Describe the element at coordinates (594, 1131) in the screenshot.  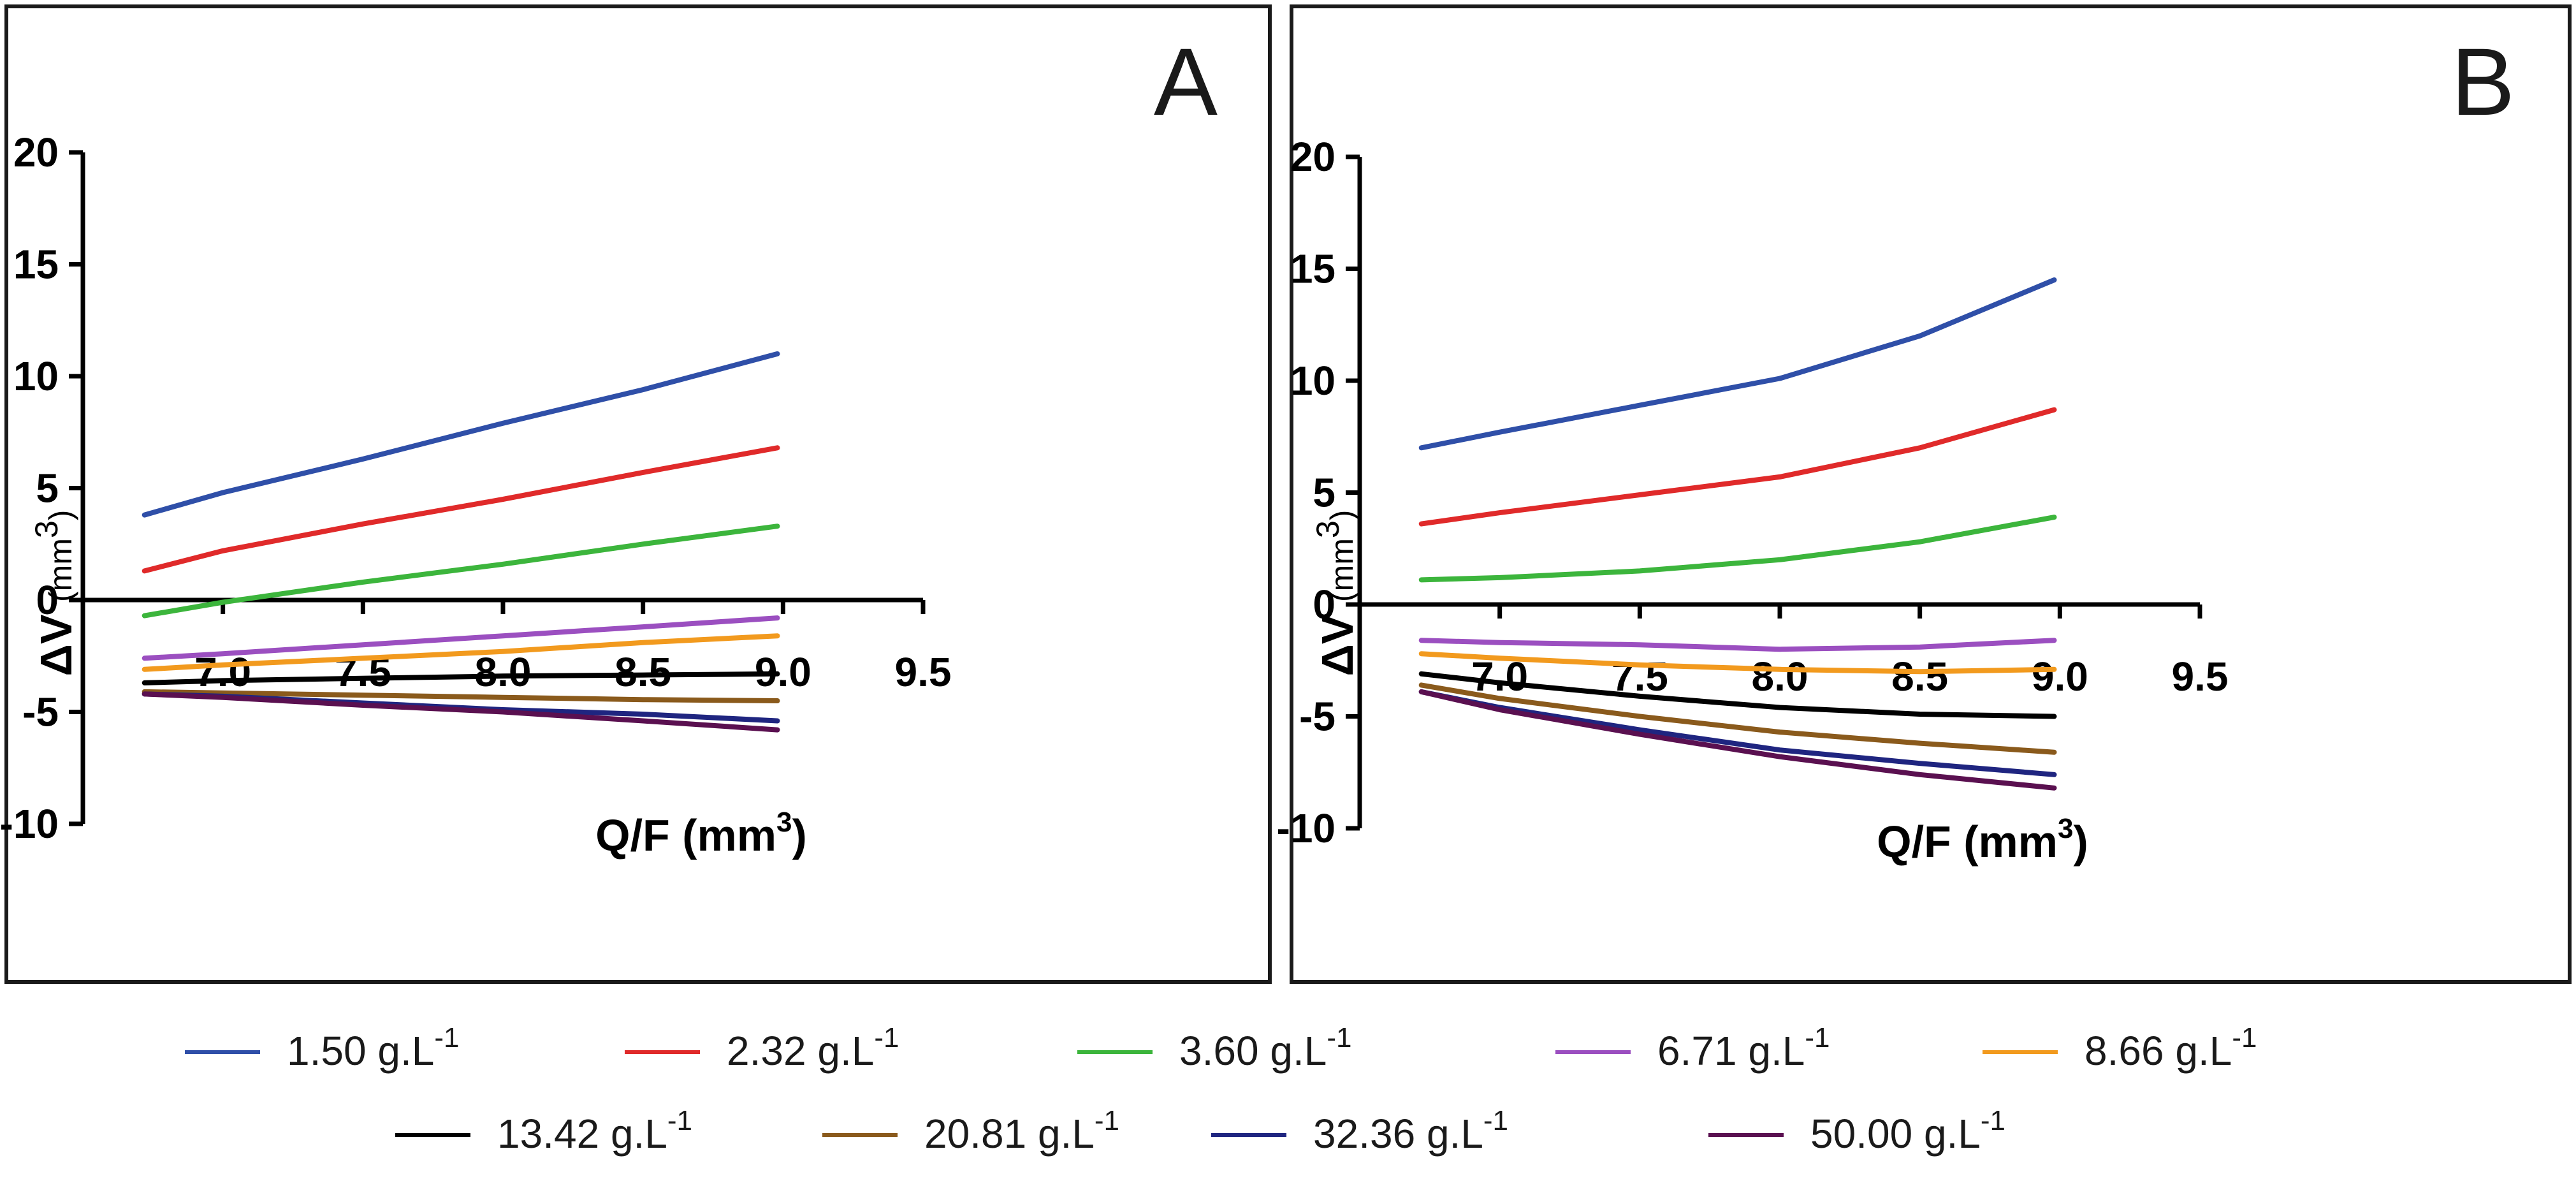
I see `legend-label: 13.42 g.L-1` at that location.